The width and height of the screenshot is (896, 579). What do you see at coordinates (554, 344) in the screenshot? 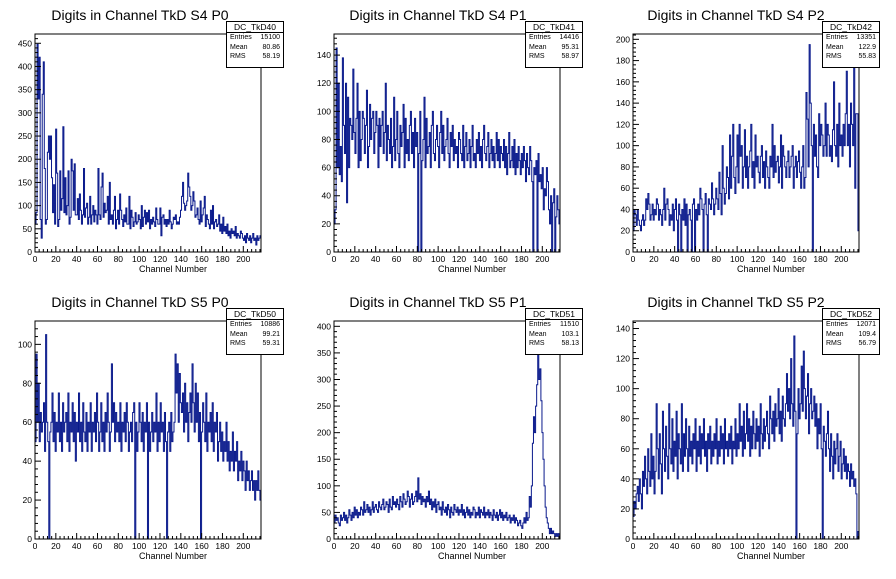
I see `stats-rms-row: RMS 58.13` at bounding box center [554, 344].